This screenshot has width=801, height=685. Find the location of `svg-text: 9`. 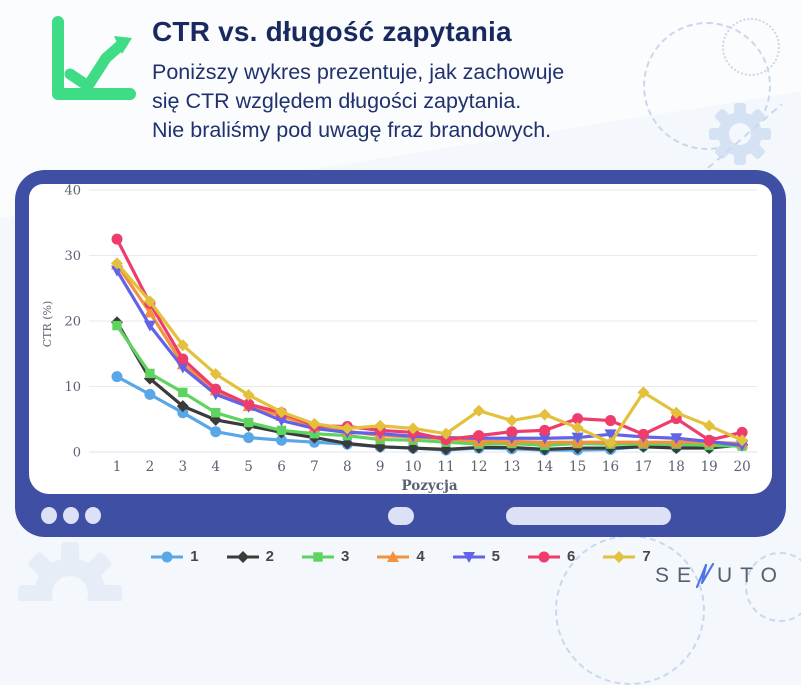

svg-text: 9 is located at coordinates (380, 467).